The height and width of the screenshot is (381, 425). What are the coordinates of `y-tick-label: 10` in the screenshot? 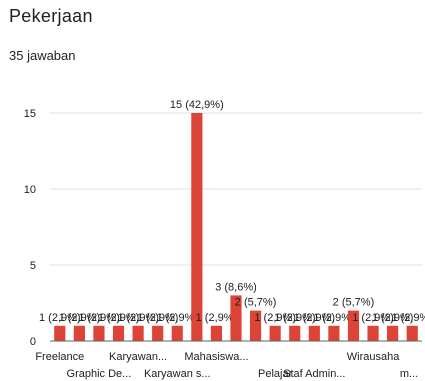 It's located at (30, 190).